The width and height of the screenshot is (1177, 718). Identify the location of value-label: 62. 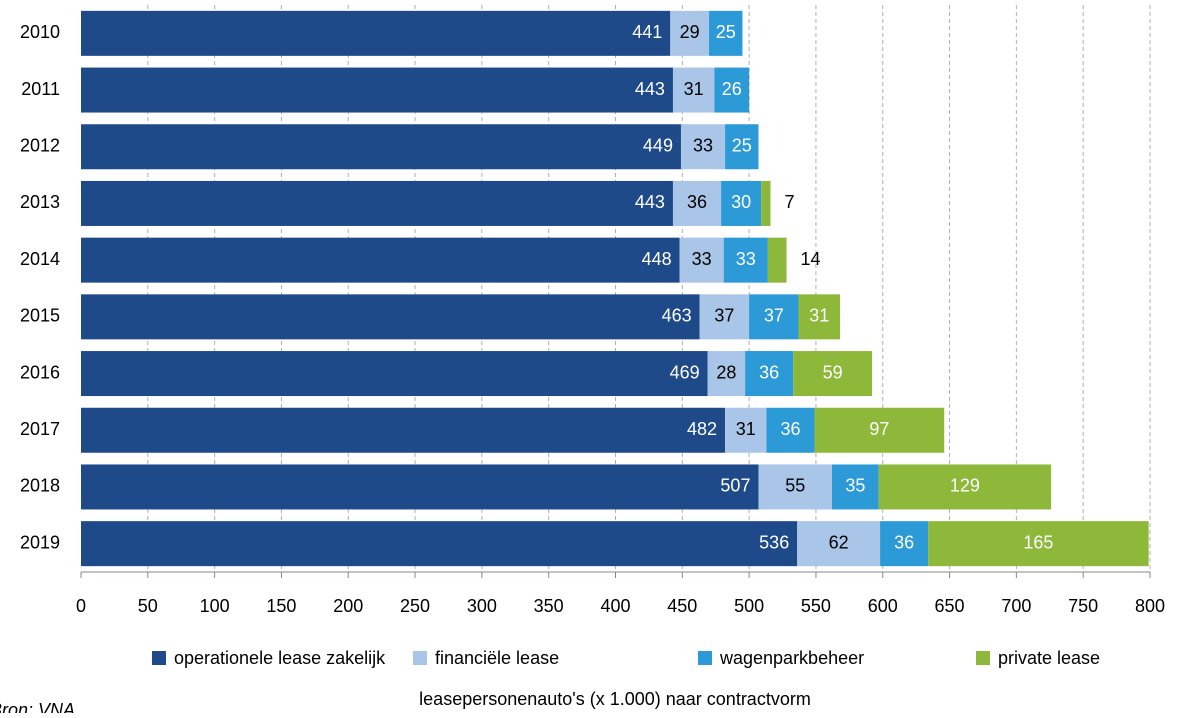
(839, 542).